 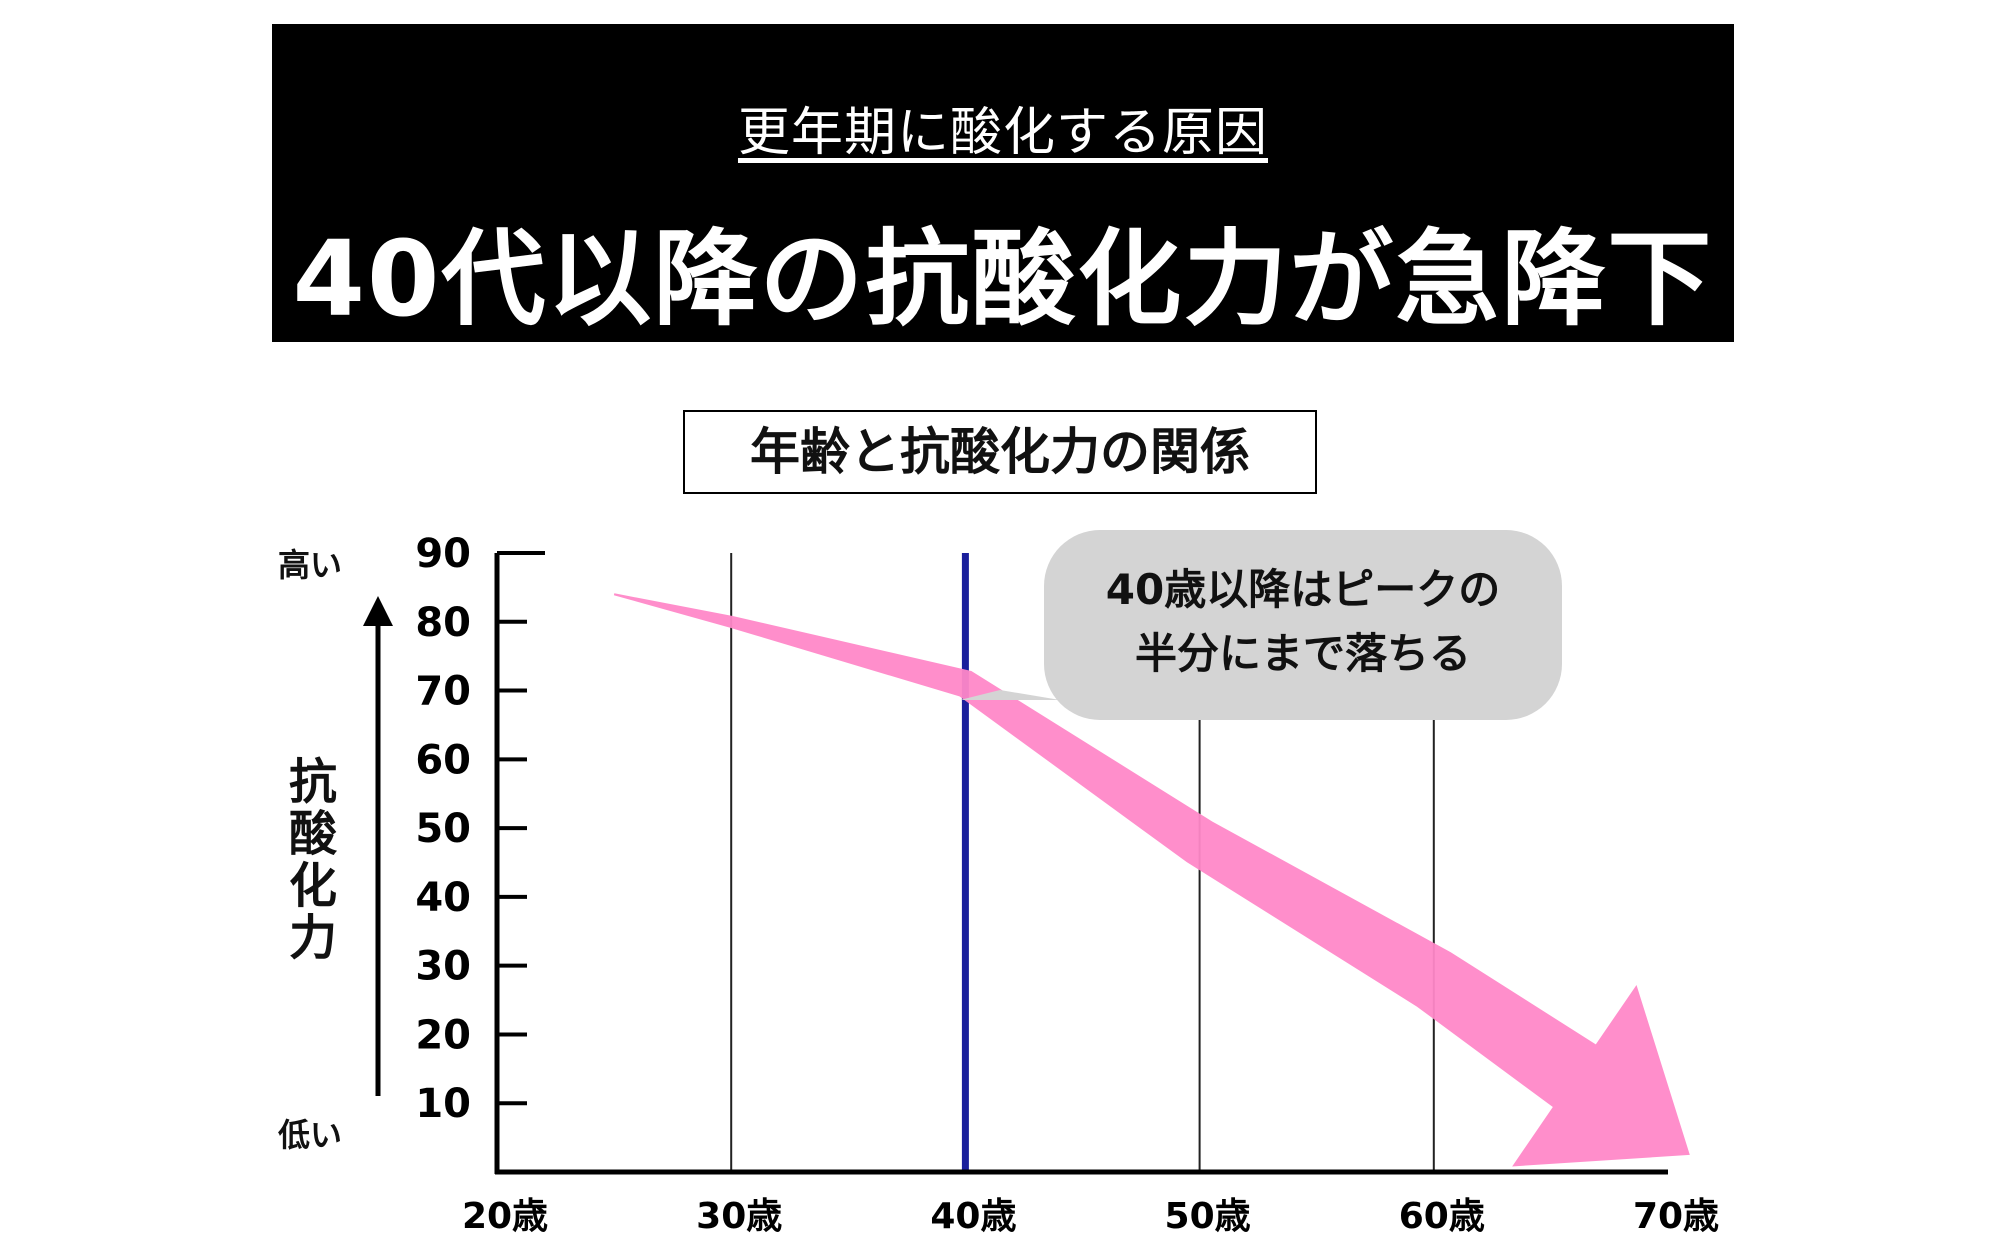 I want to click on y-axis-title: 抗 酸 化 力, so click(x=313, y=860).